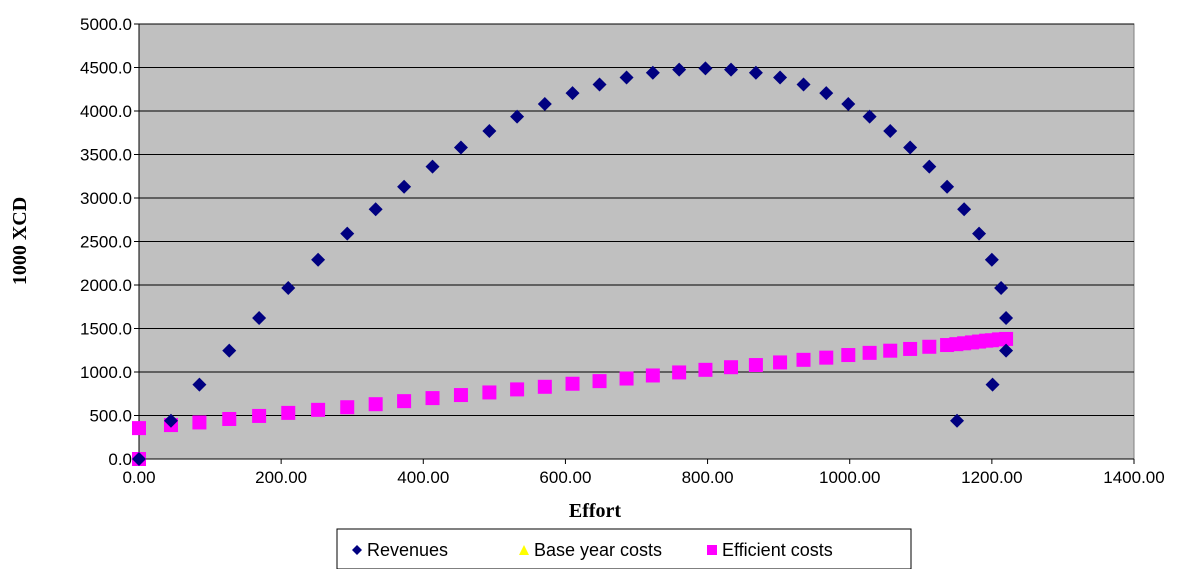 The image size is (1181, 569). Describe the element at coordinates (106, 24) in the screenshot. I see `y-tick-label: 5000.0` at that location.